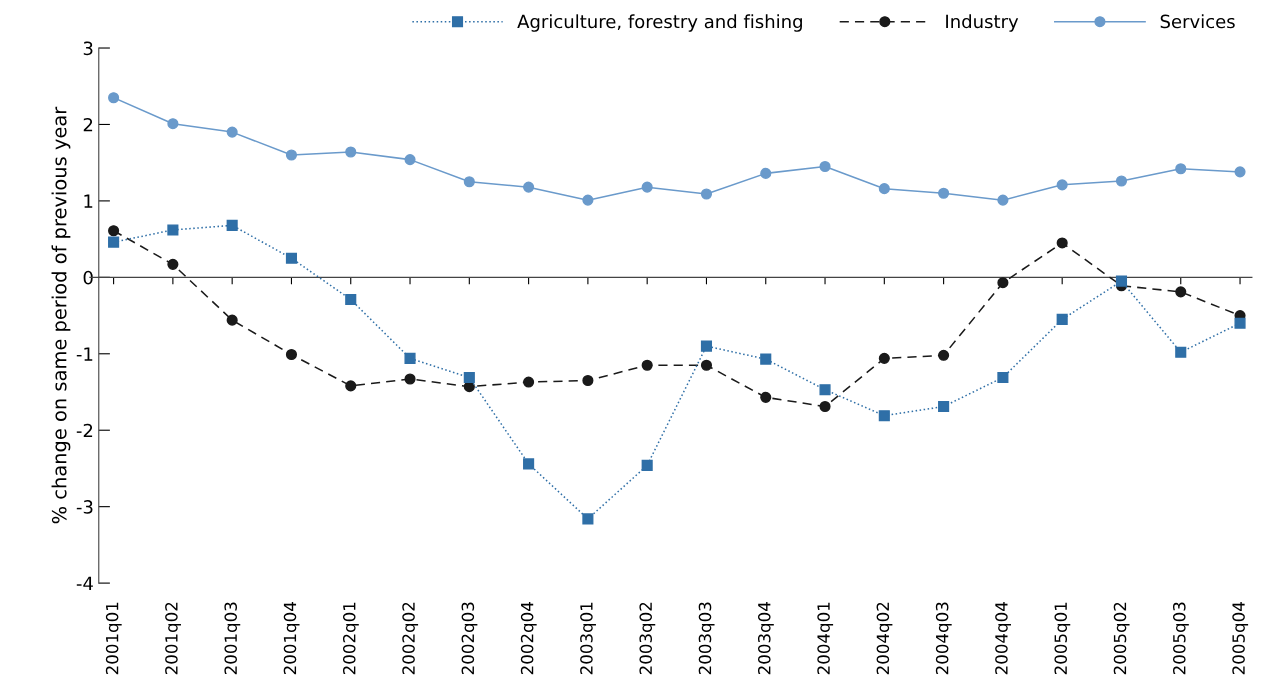 The height and width of the screenshot is (686, 1284). I want to click on x-tick-label: 2001q02, so click(173, 638).